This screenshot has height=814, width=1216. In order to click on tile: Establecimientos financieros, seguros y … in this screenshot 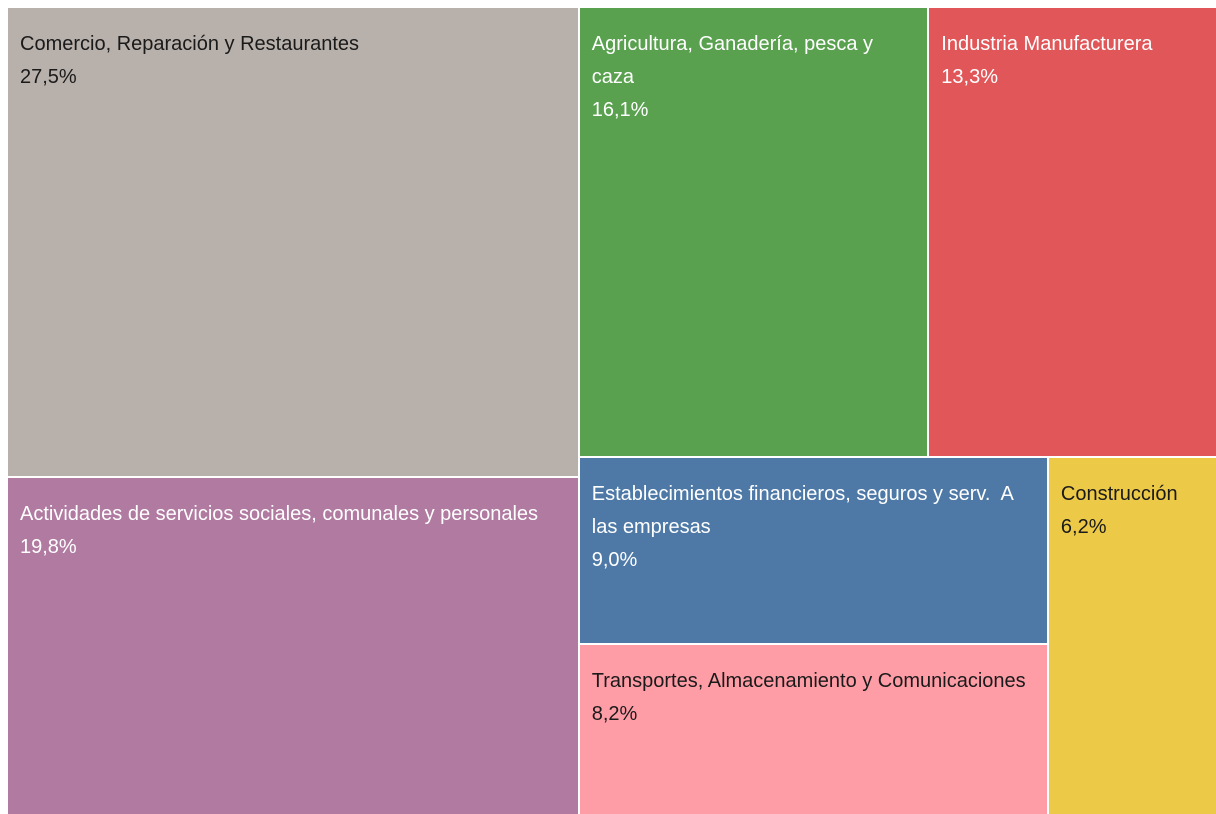, I will do `click(813, 550)`.